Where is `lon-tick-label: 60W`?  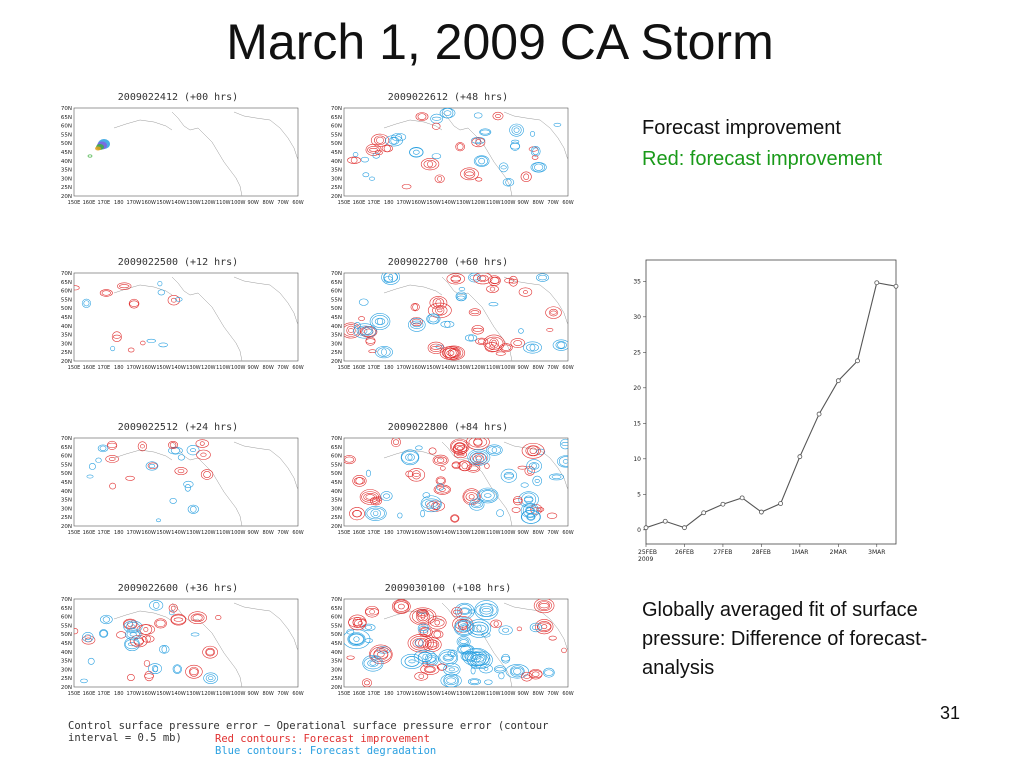
lon-tick-label: 60W is located at coordinates (297, 533).